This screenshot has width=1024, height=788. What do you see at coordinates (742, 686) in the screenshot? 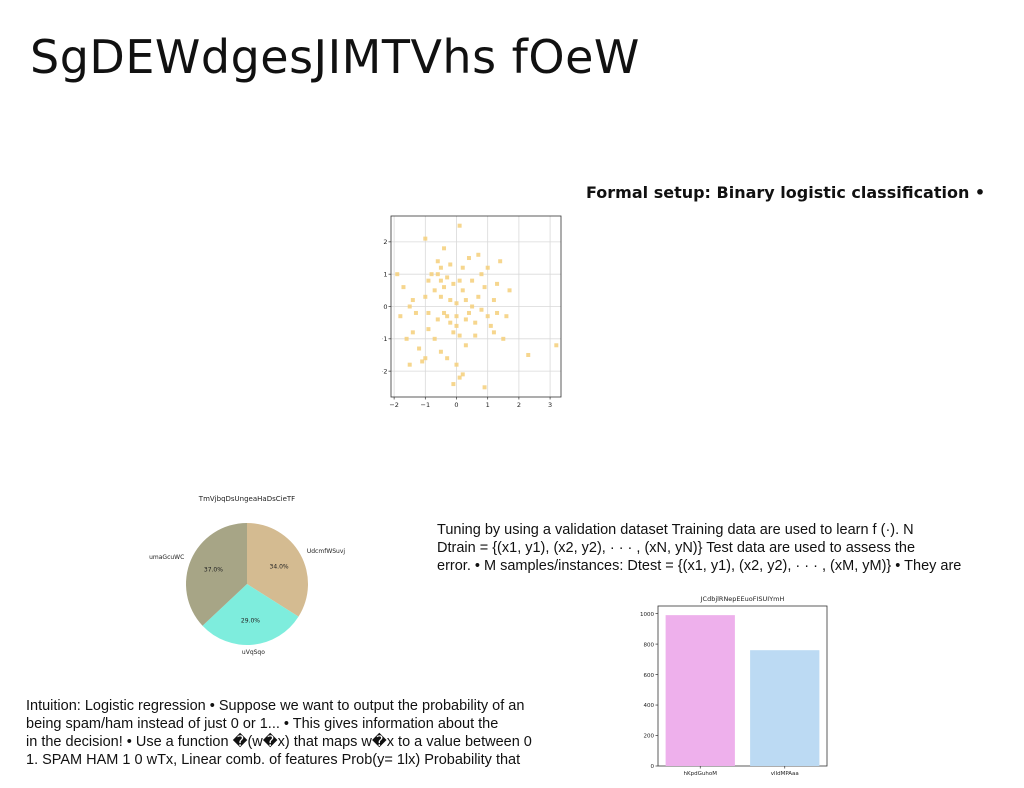
I see `bar-frame` at bounding box center [742, 686].